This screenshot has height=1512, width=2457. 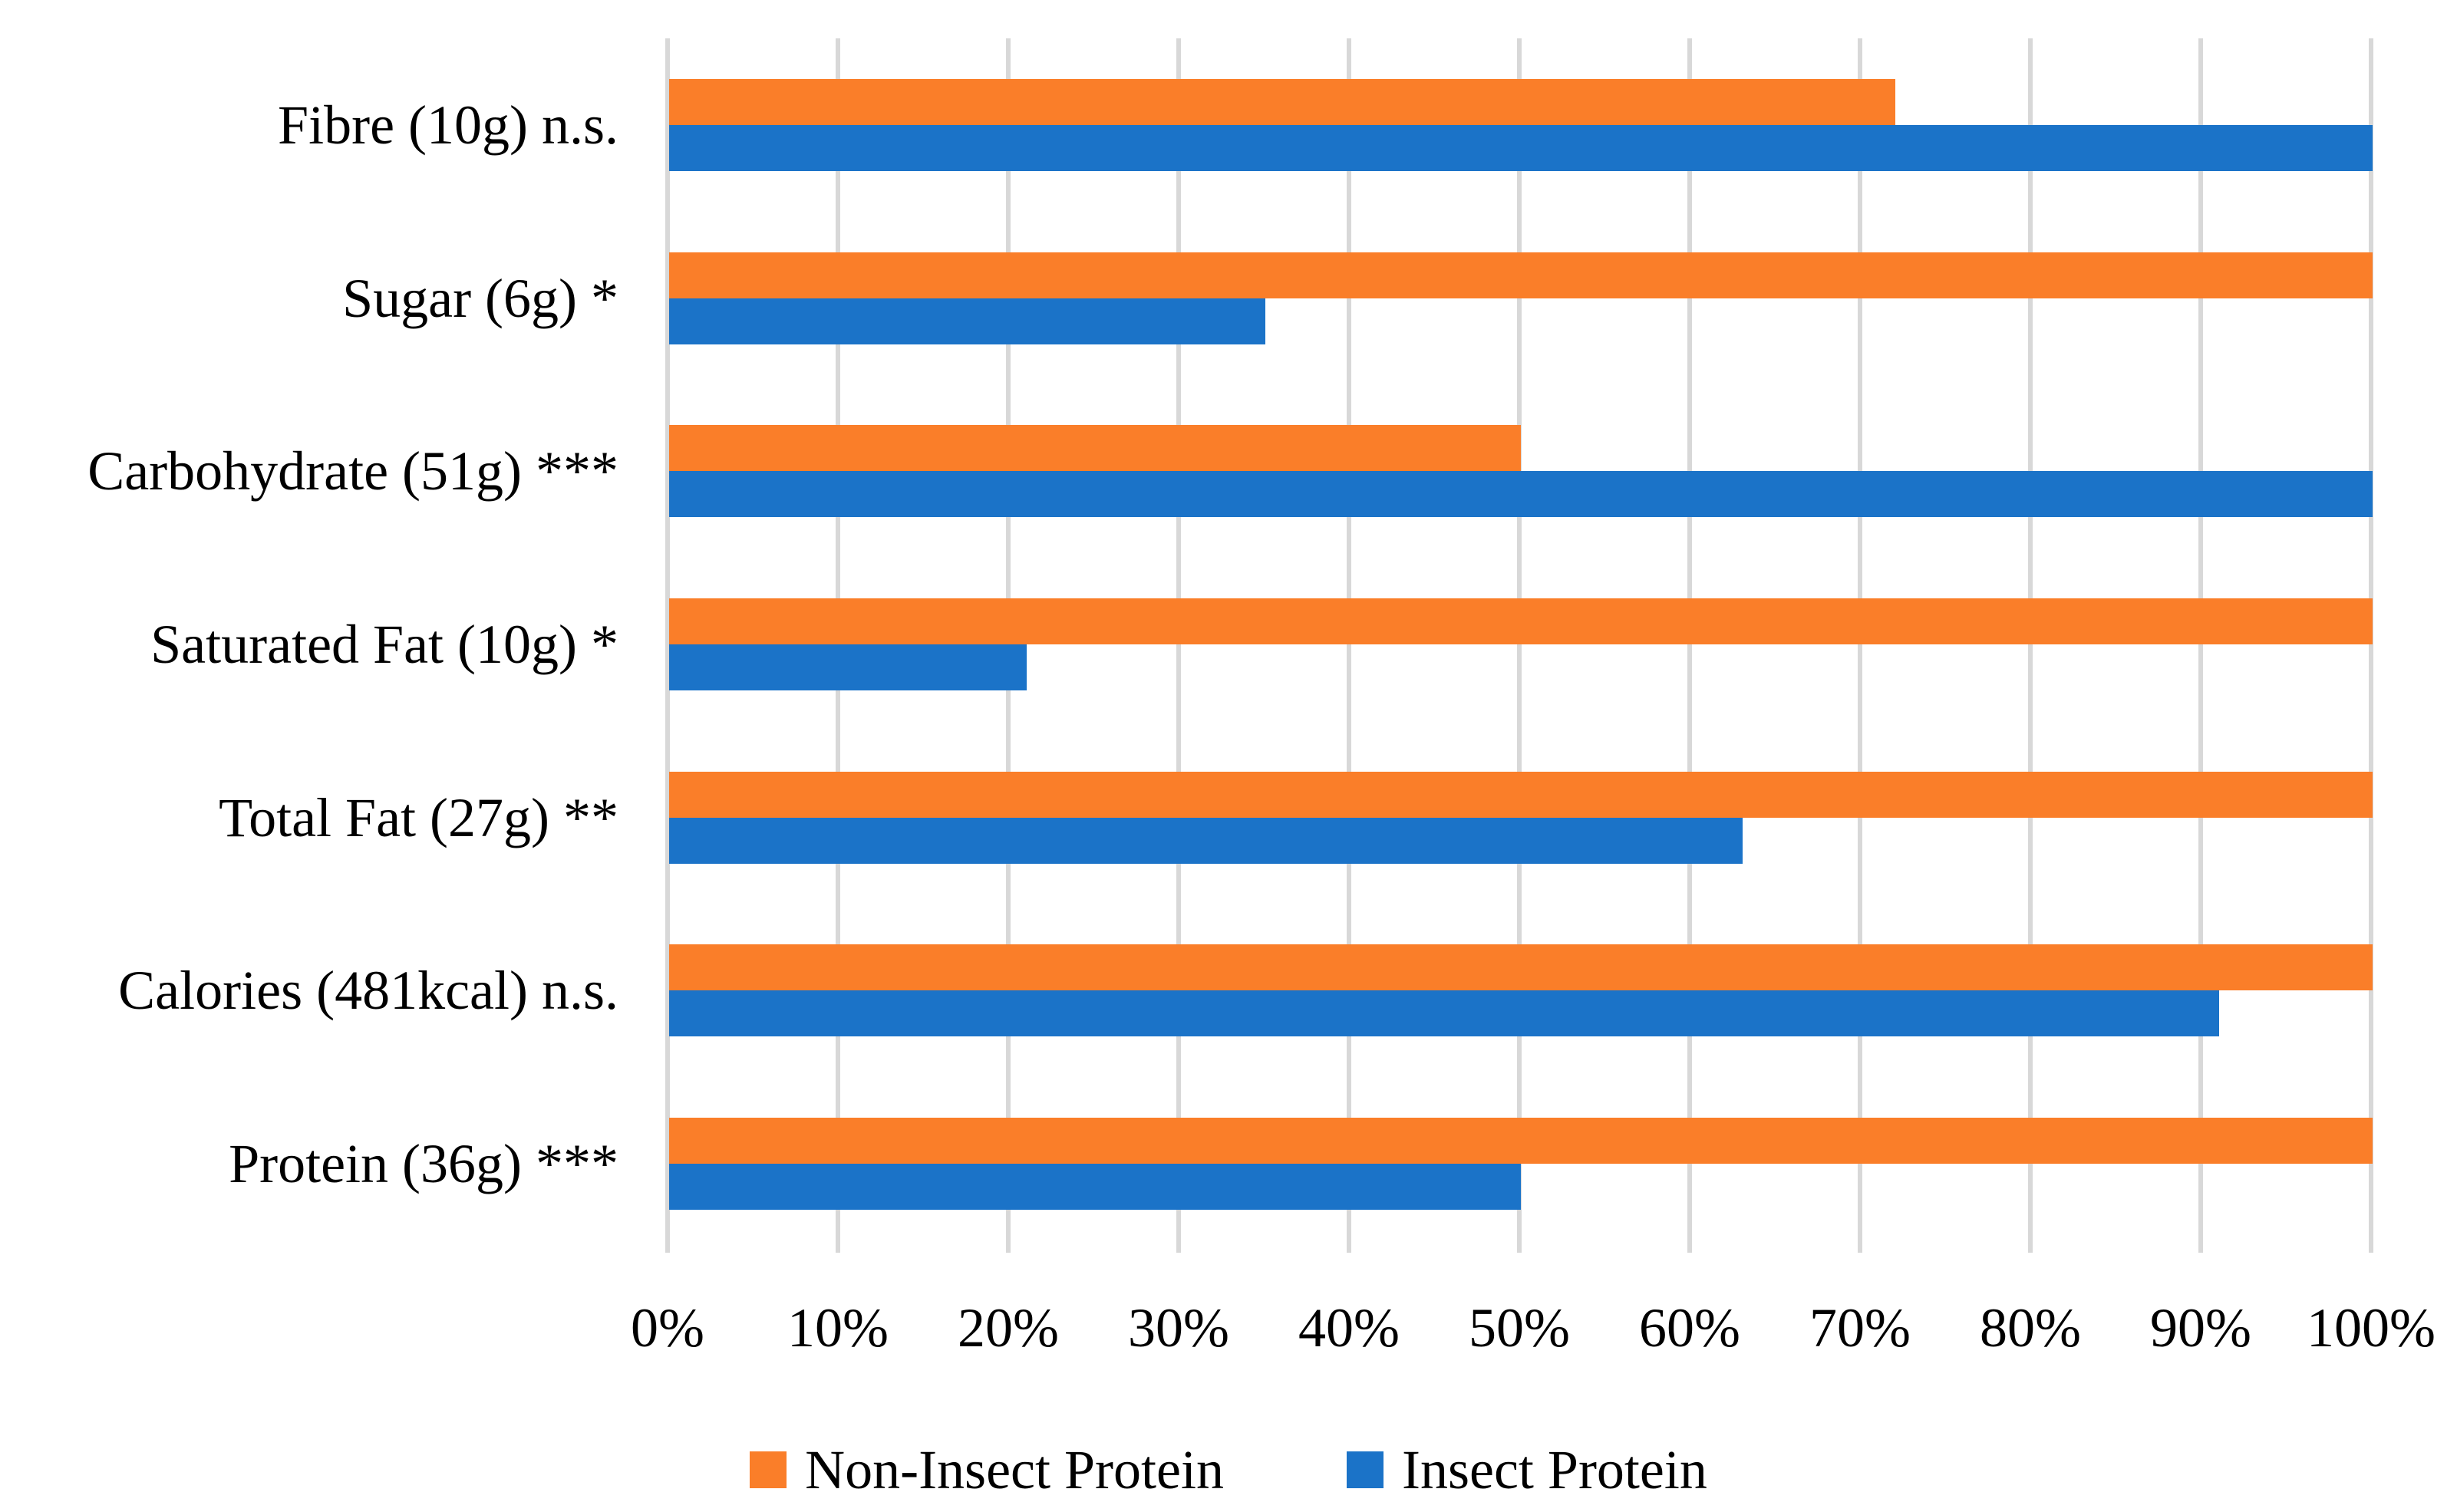 I want to click on category-label: Saturated Fat (10g) *, so click(x=384, y=644).